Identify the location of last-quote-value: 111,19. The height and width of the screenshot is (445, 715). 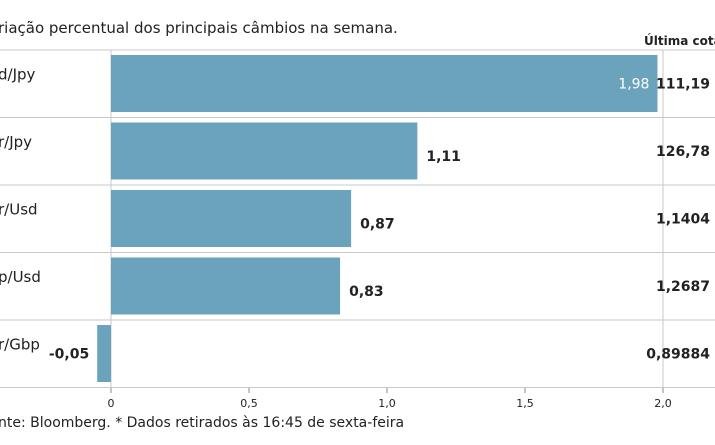
(683, 85).